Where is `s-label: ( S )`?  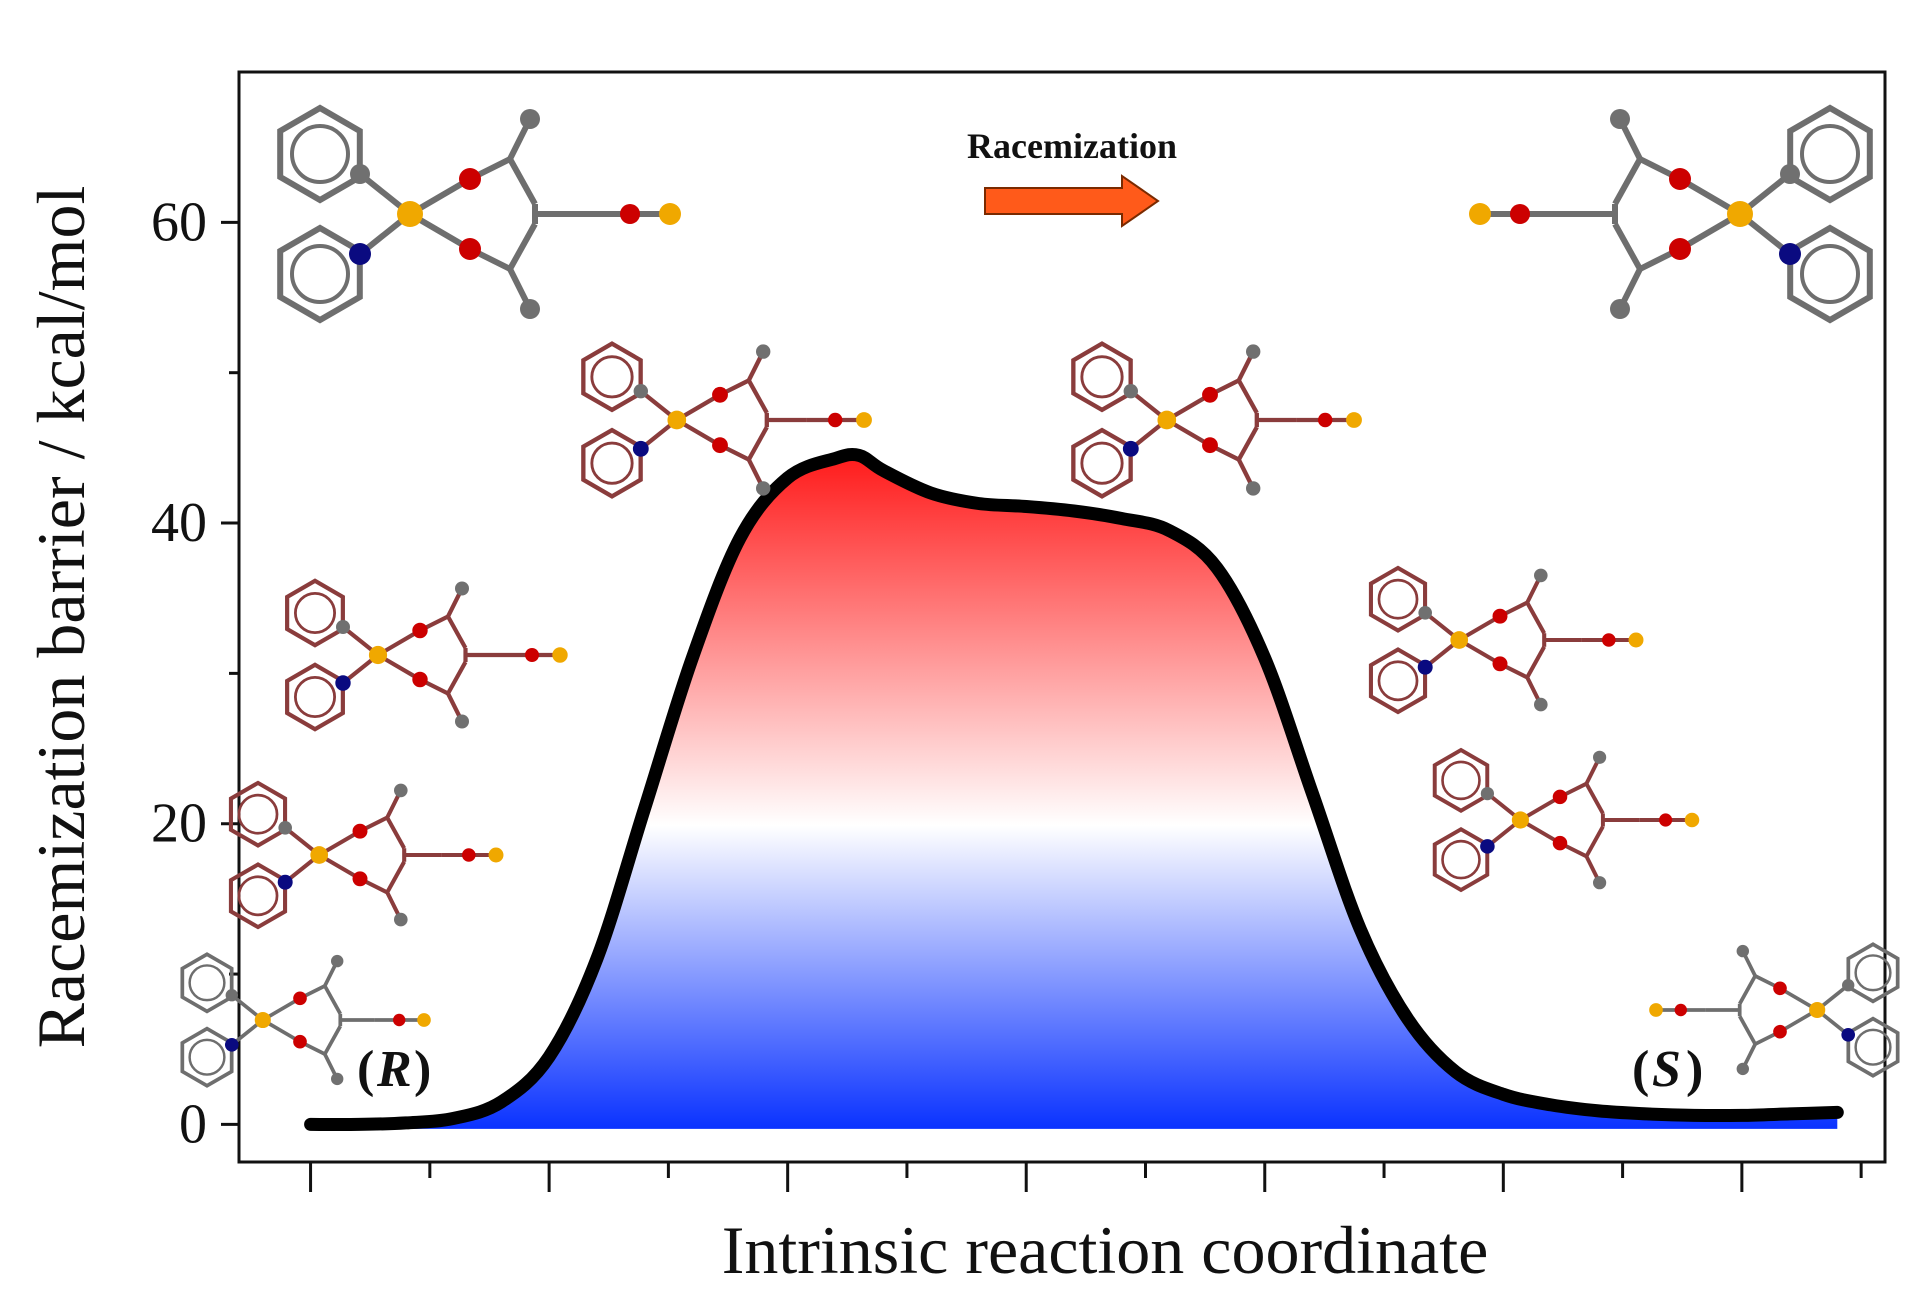 s-label: ( S ) is located at coordinates (1667, 1069).